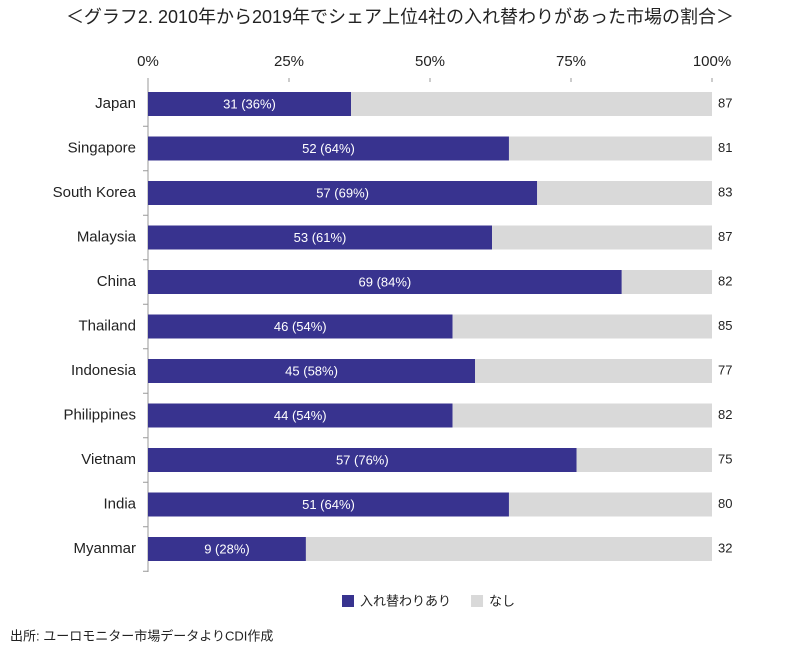 The image size is (800, 658). I want to click on y-tick-label: Thailand, so click(107, 325).